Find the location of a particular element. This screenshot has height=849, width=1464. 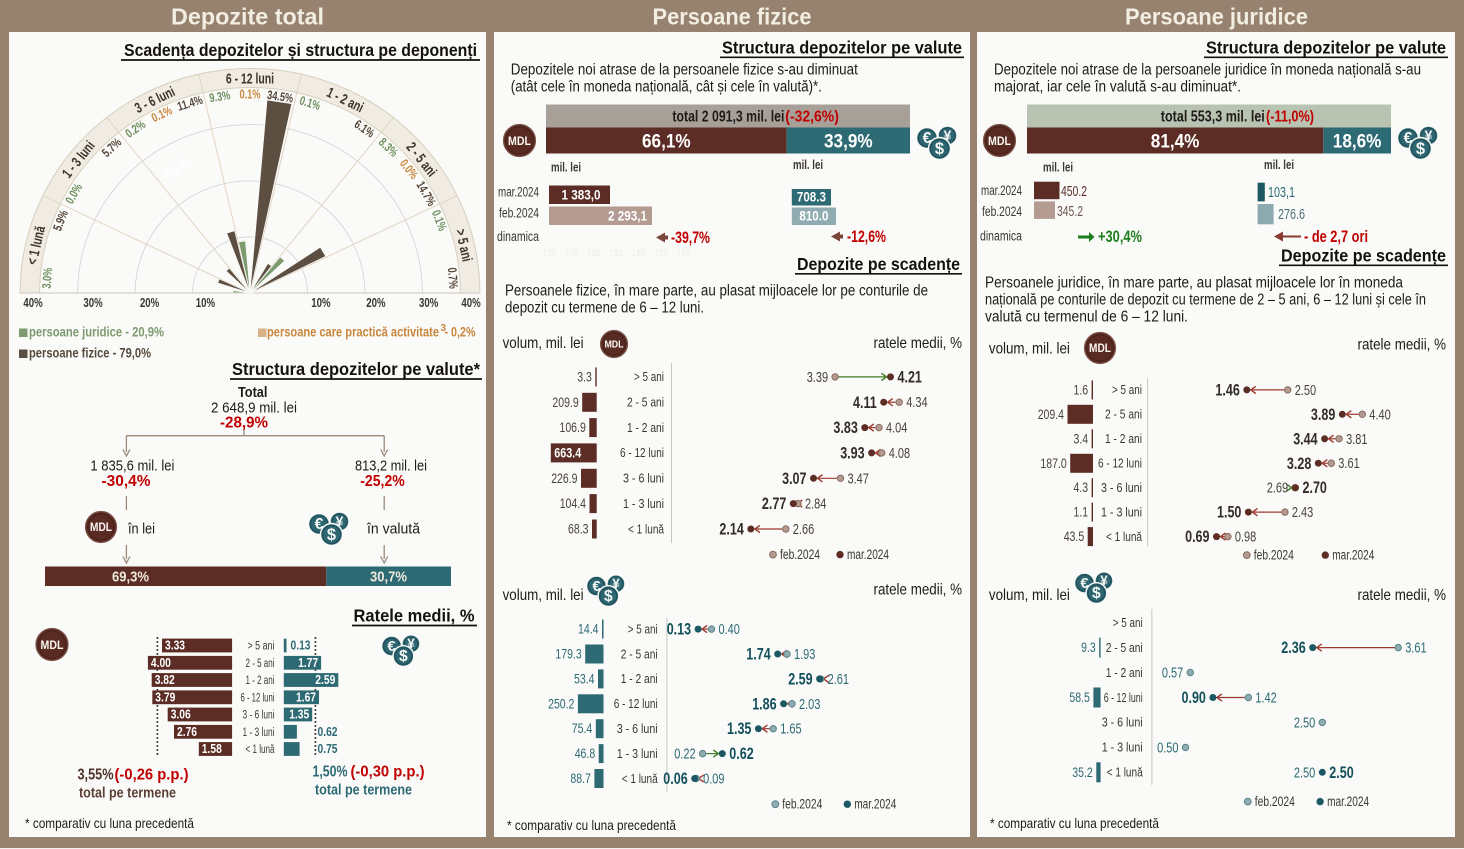

svg-text: 1 950 is located at coordinates (661, 253).